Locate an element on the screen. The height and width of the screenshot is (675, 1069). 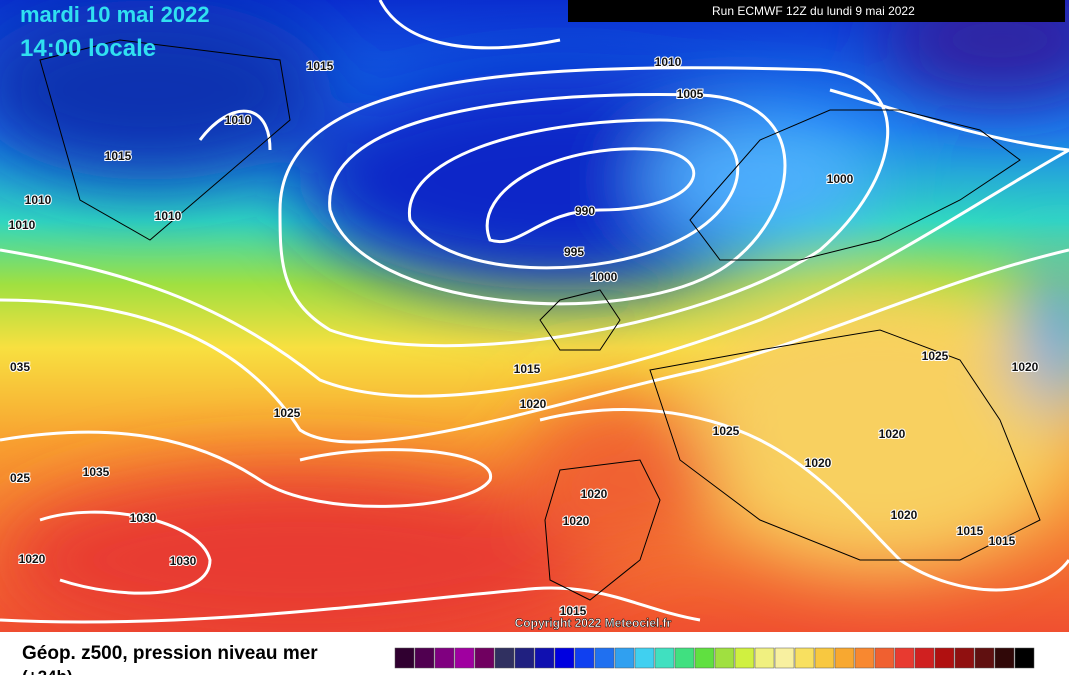
isobar-label: 995 is located at coordinates (574, 252).